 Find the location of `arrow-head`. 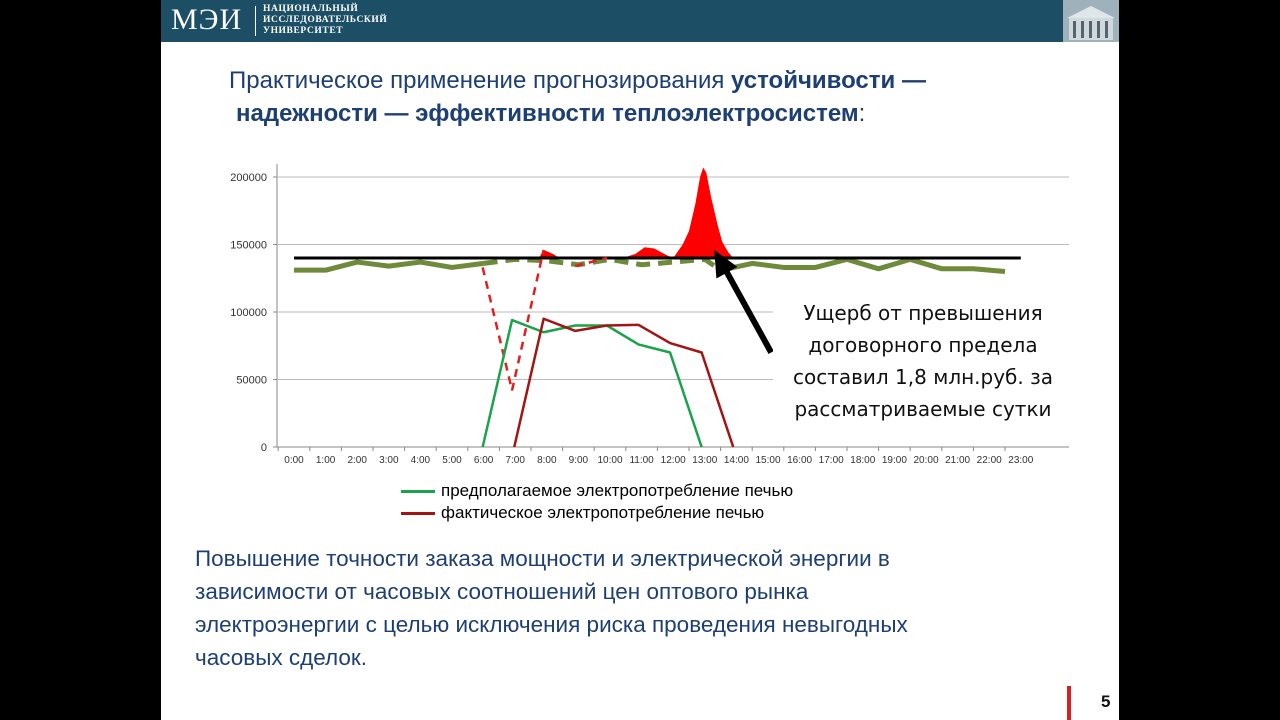

arrow-head is located at coordinates (726, 264).